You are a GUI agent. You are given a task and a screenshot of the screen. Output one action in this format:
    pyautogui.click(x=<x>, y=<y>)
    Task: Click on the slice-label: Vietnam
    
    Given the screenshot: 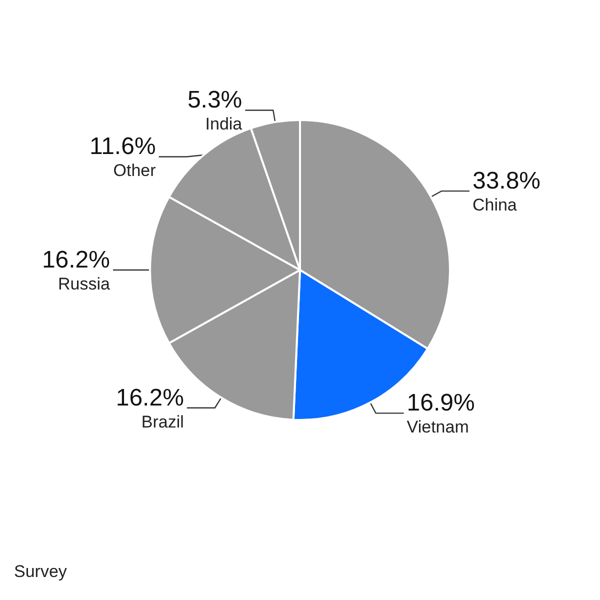 What is the action you would take?
    pyautogui.click(x=437, y=427)
    